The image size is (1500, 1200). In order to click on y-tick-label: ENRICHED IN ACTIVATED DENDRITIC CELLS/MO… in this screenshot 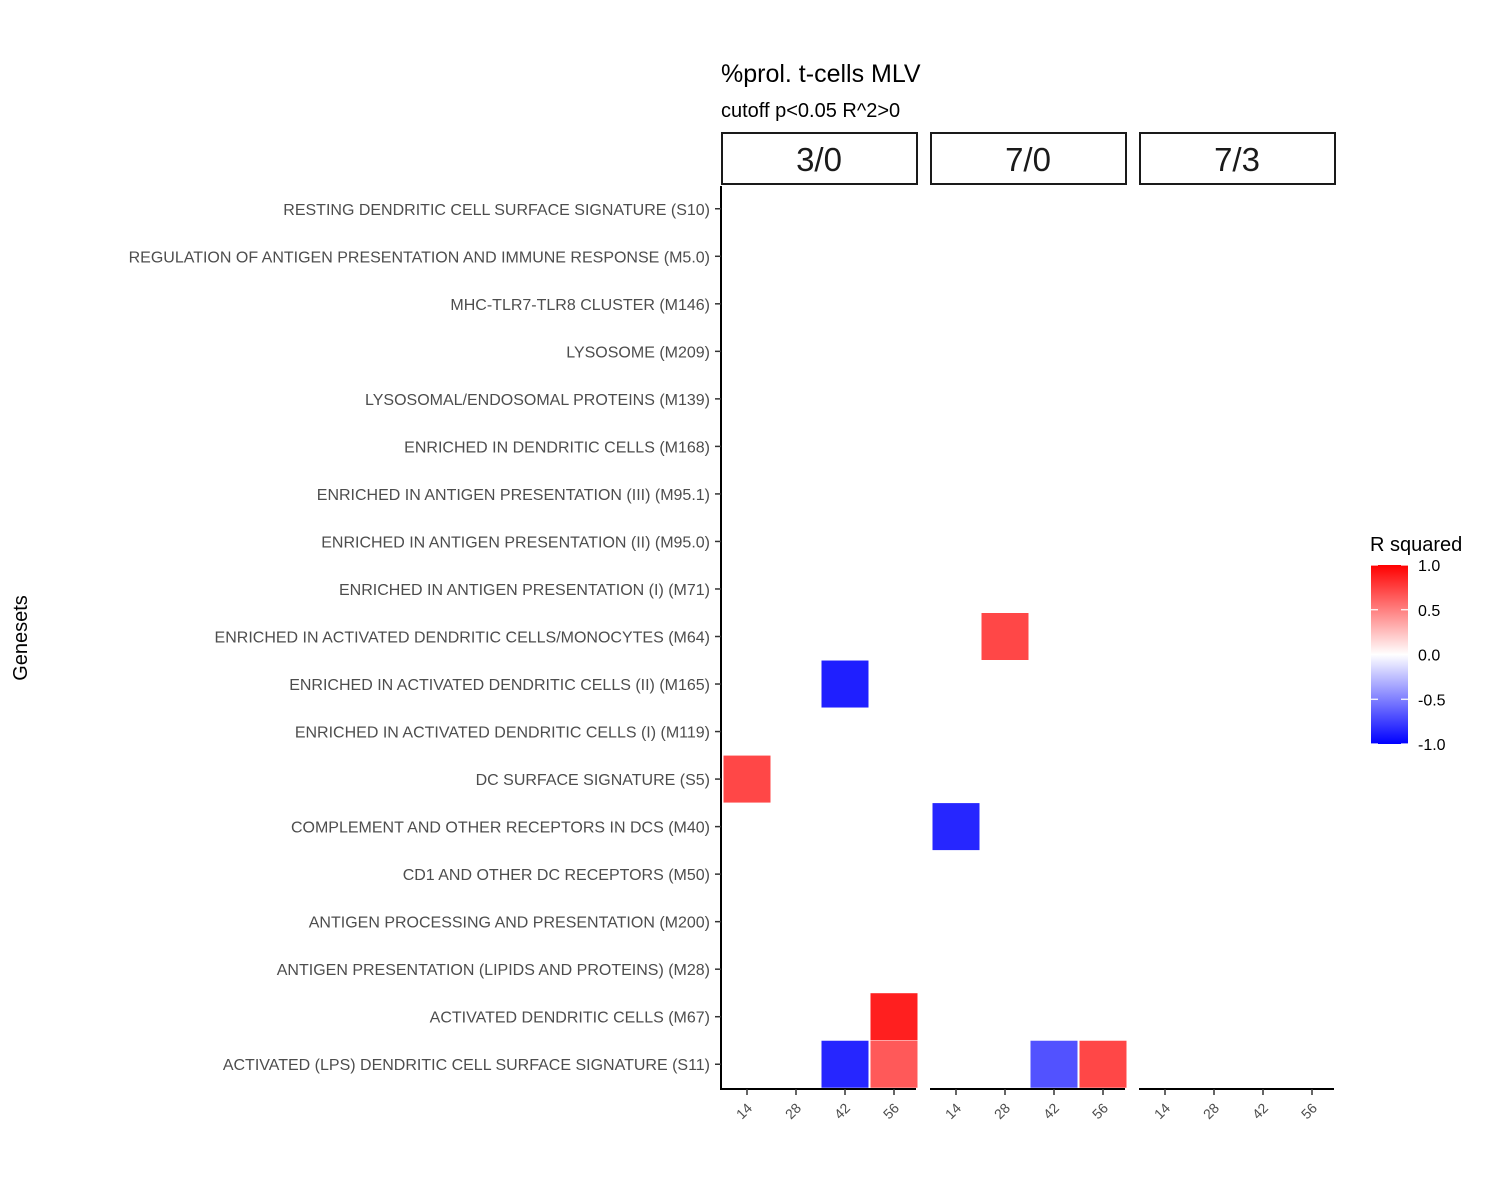, I will do `click(462, 638)`.